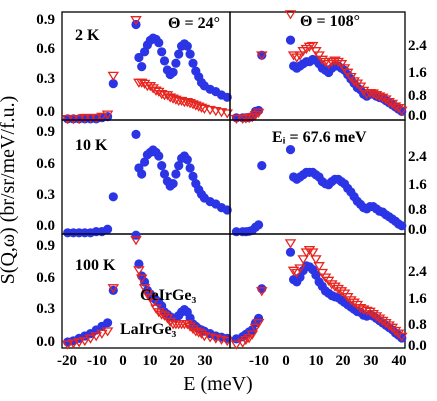  What do you see at coordinates (399, 361) in the screenshot?
I see `x-tick-right: 40` at bounding box center [399, 361].